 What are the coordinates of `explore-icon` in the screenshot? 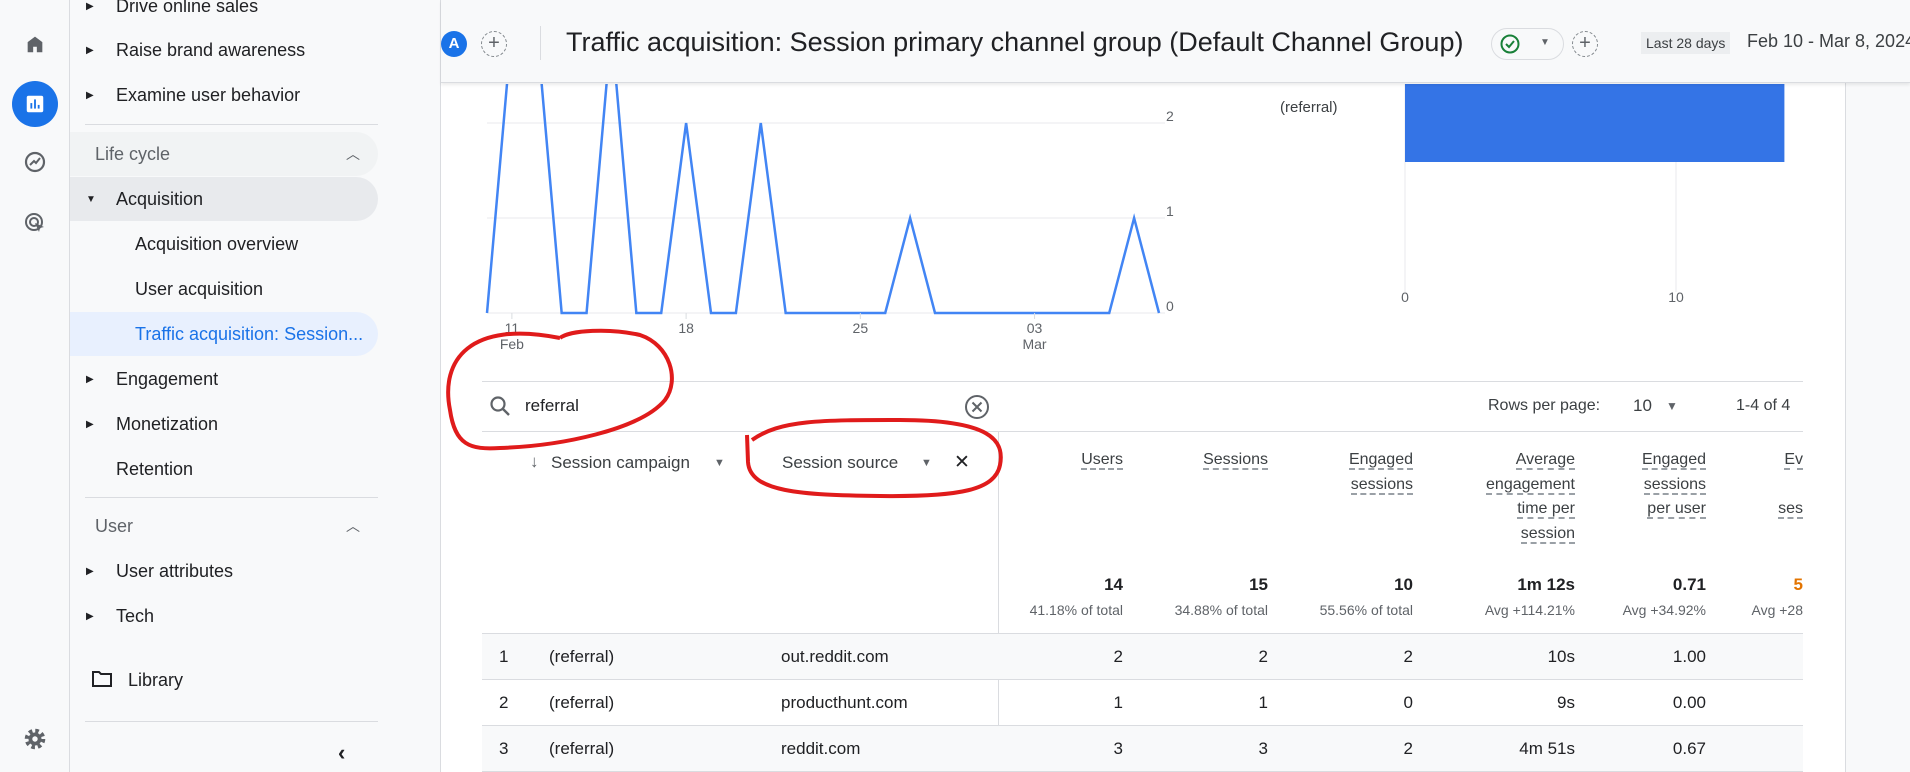 It's located at (35, 162).